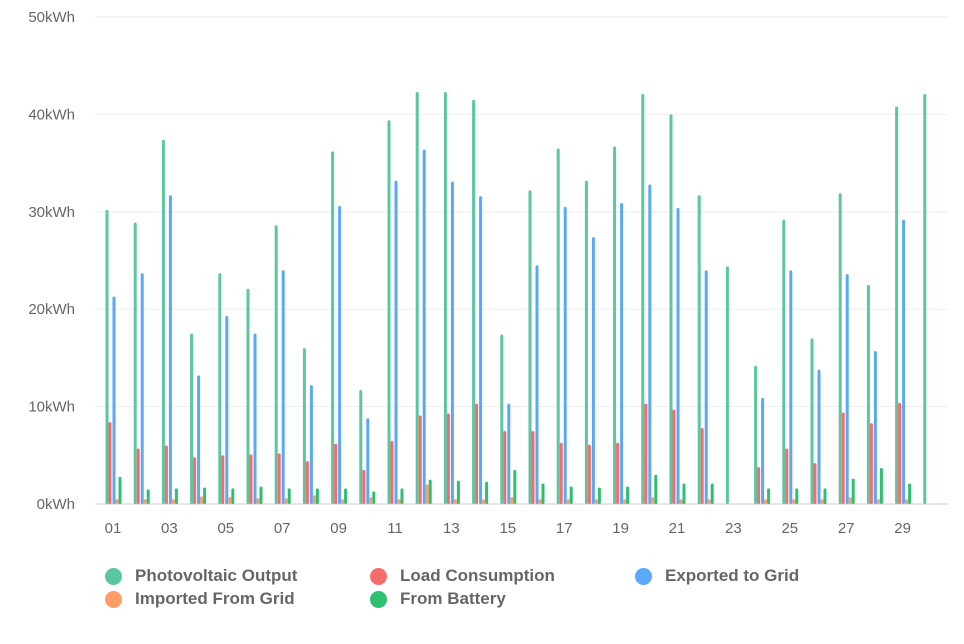 The image size is (964, 644). What do you see at coordinates (216, 575) in the screenshot?
I see `legend-label: Photovoltaic Output` at bounding box center [216, 575].